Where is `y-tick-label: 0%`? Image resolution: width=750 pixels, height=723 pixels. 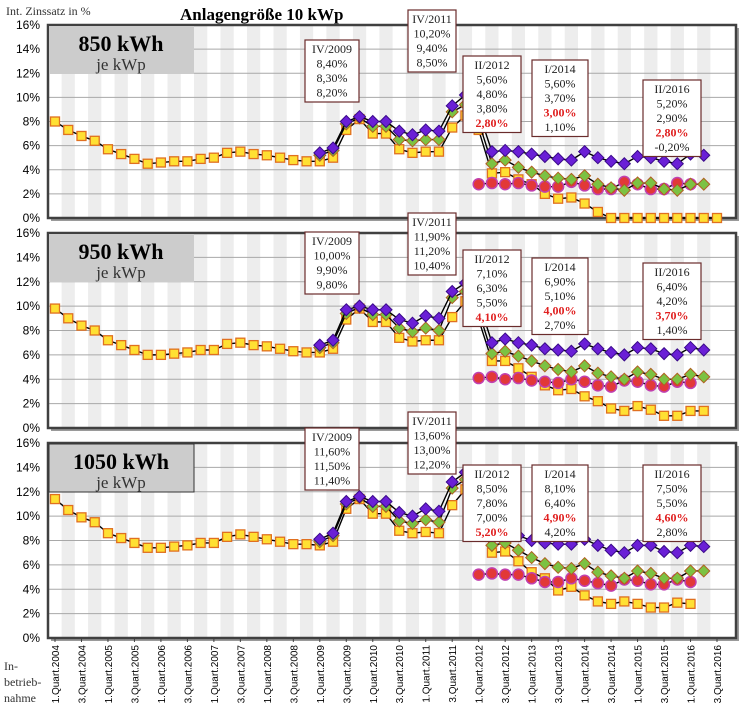 y-tick-label: 0% is located at coordinates (32, 428).